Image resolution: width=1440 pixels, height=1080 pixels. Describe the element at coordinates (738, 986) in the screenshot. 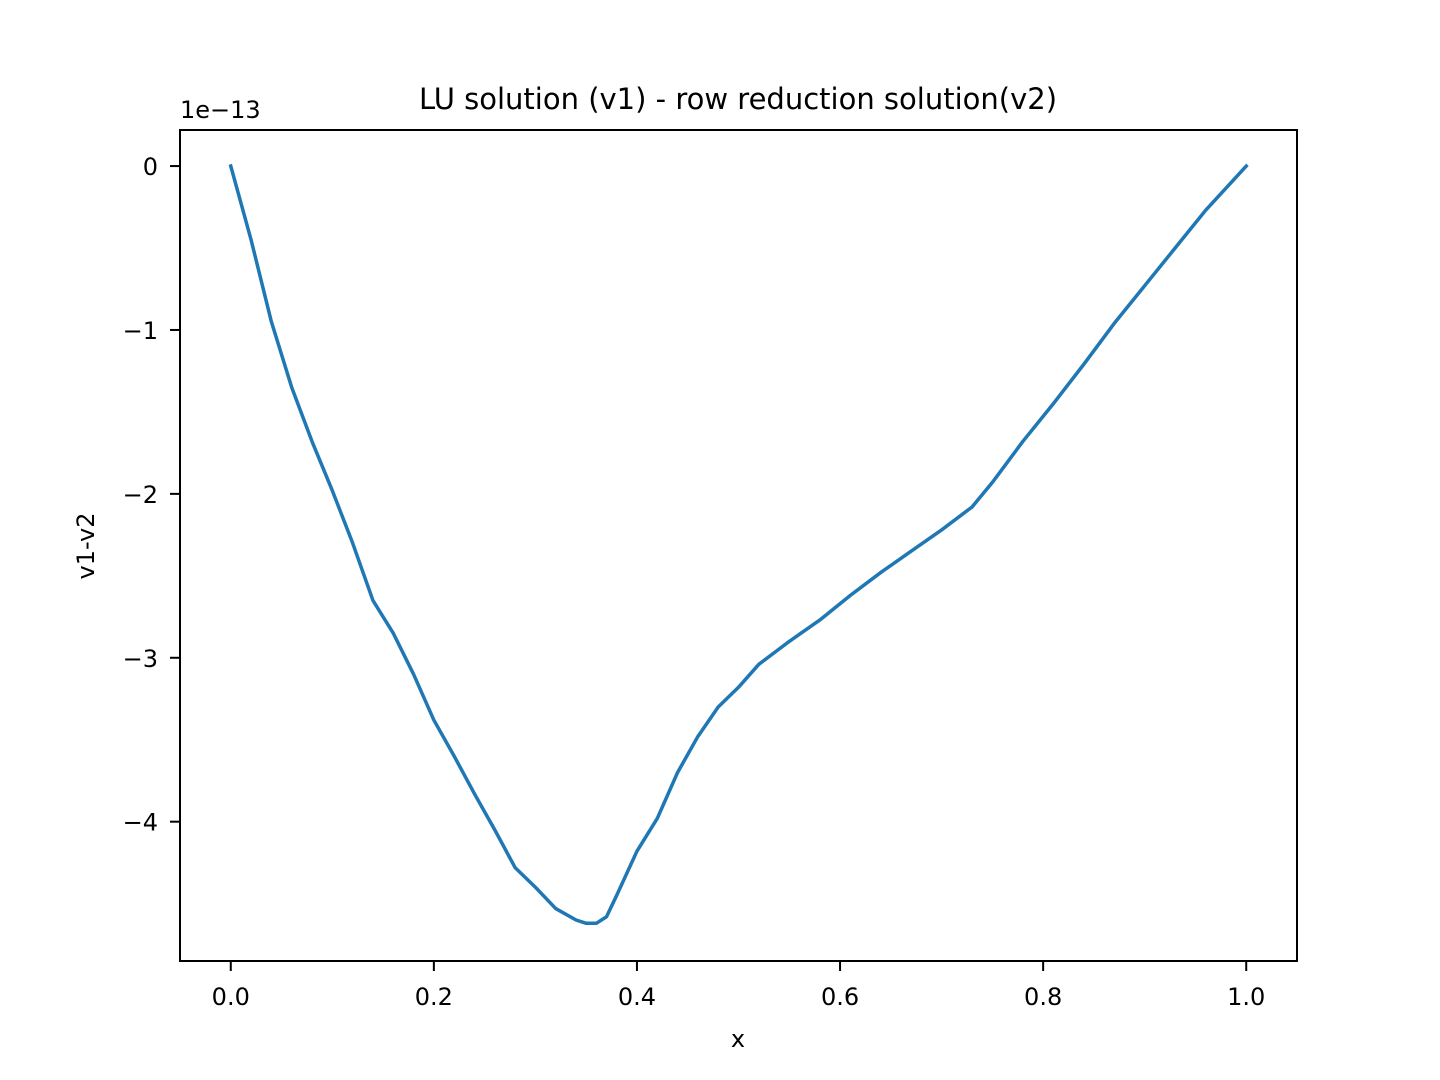

I see `x-axis-ticks: 0.0 0.2 0.4 0.6 0.8 1.0` at that location.